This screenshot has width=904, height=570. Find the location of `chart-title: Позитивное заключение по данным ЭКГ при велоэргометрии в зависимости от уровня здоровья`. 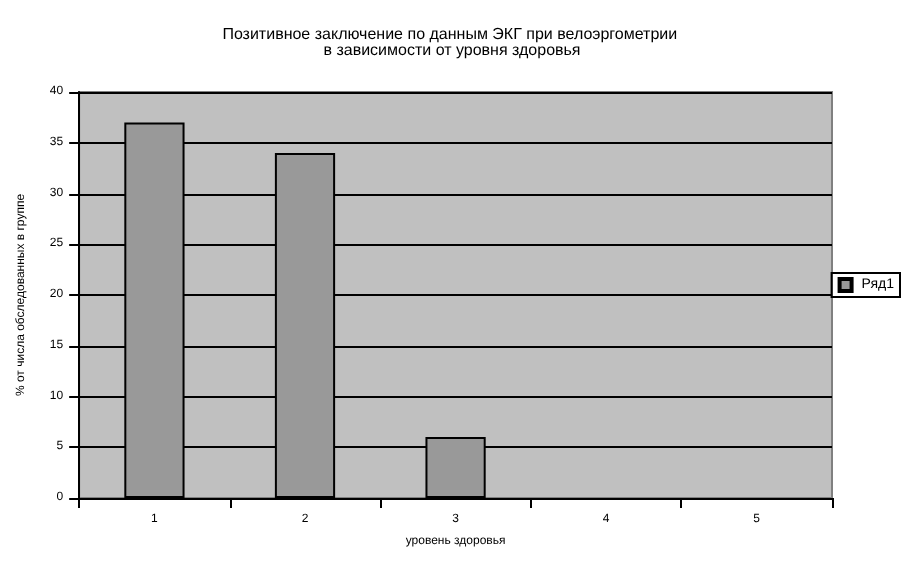

chart-title: Позитивное заключение по данным ЭКГ при велоэргометрии в зависимости от уровня здоровья is located at coordinates (452, 42).